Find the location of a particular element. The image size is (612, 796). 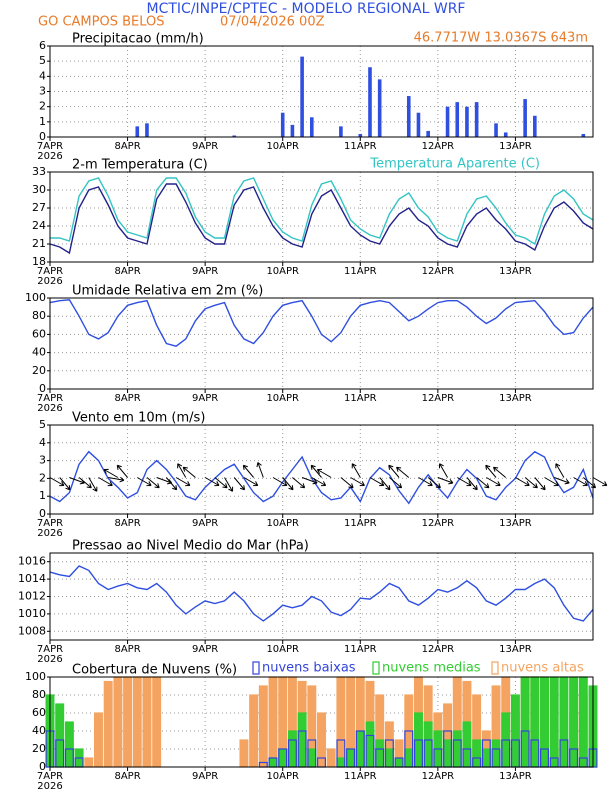

panel-title: Umidade Relativa em 2m (%) is located at coordinates (167, 291).